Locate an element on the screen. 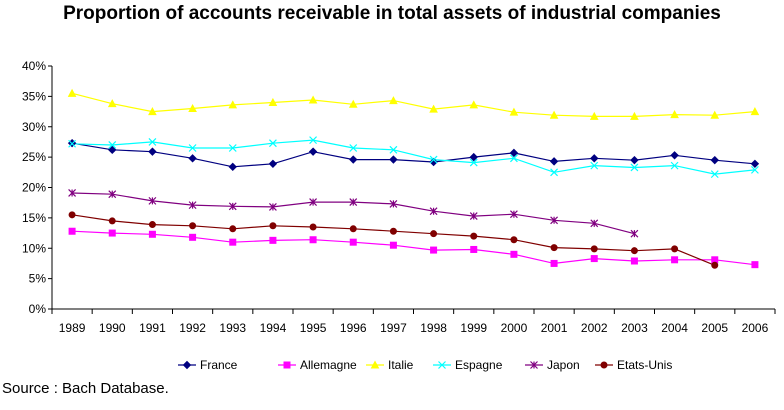 This screenshot has height=410, width=784. x-tick-label: 2001 is located at coordinates (554, 328).